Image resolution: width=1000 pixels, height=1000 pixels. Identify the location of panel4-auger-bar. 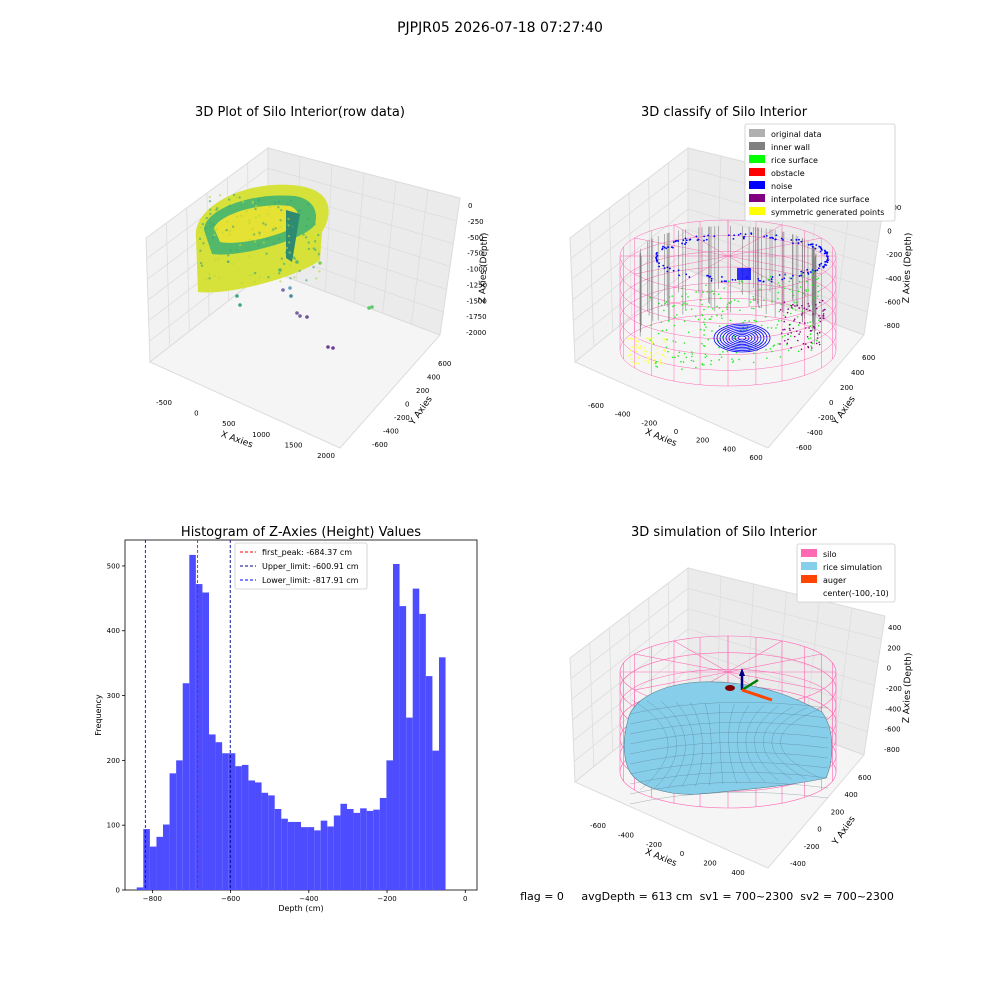
(757, 695).